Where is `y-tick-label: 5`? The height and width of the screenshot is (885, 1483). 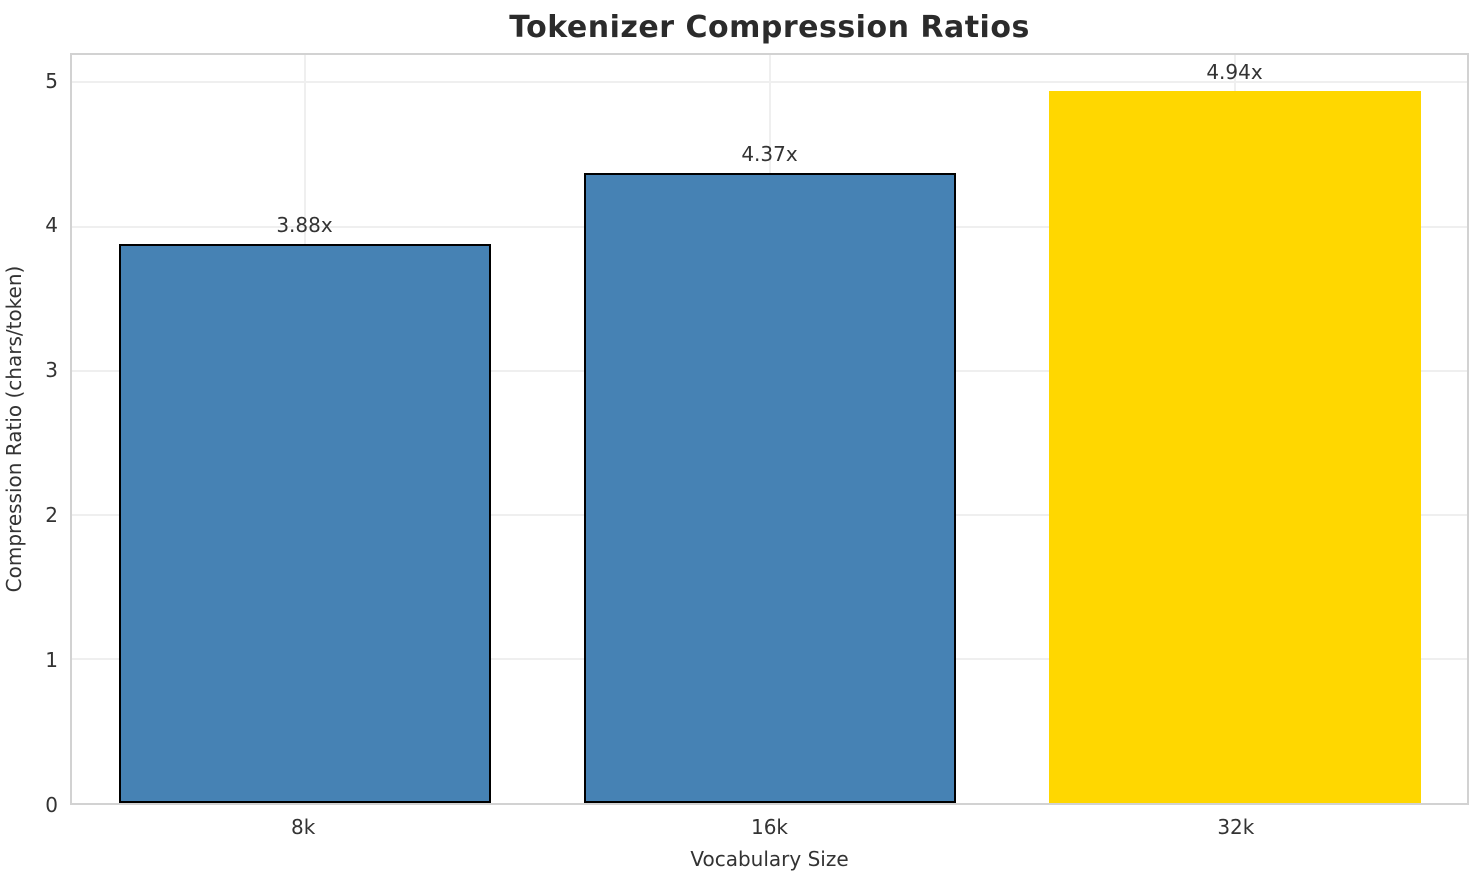 y-tick-label: 5 is located at coordinates (51, 80).